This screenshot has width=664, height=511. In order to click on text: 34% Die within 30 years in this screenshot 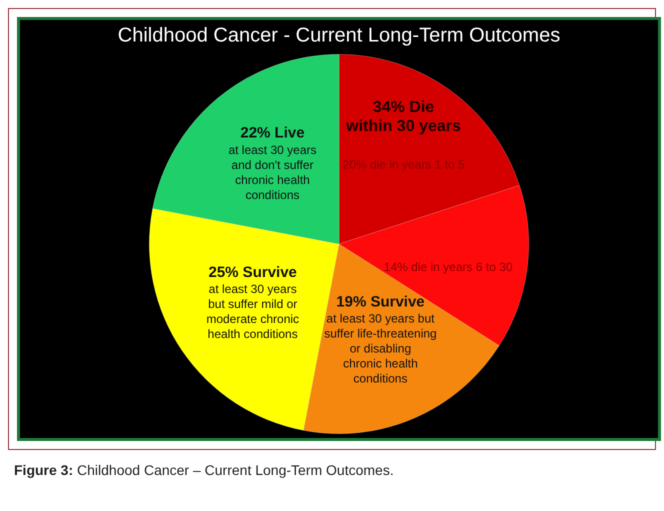, I will do `click(403, 116)`.